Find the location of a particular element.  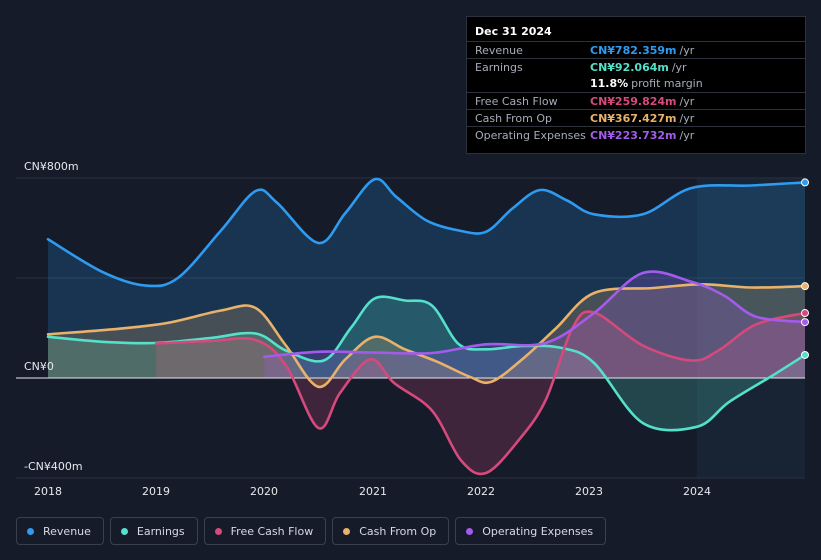

x-tick-label: 2022 is located at coordinates (481, 491).